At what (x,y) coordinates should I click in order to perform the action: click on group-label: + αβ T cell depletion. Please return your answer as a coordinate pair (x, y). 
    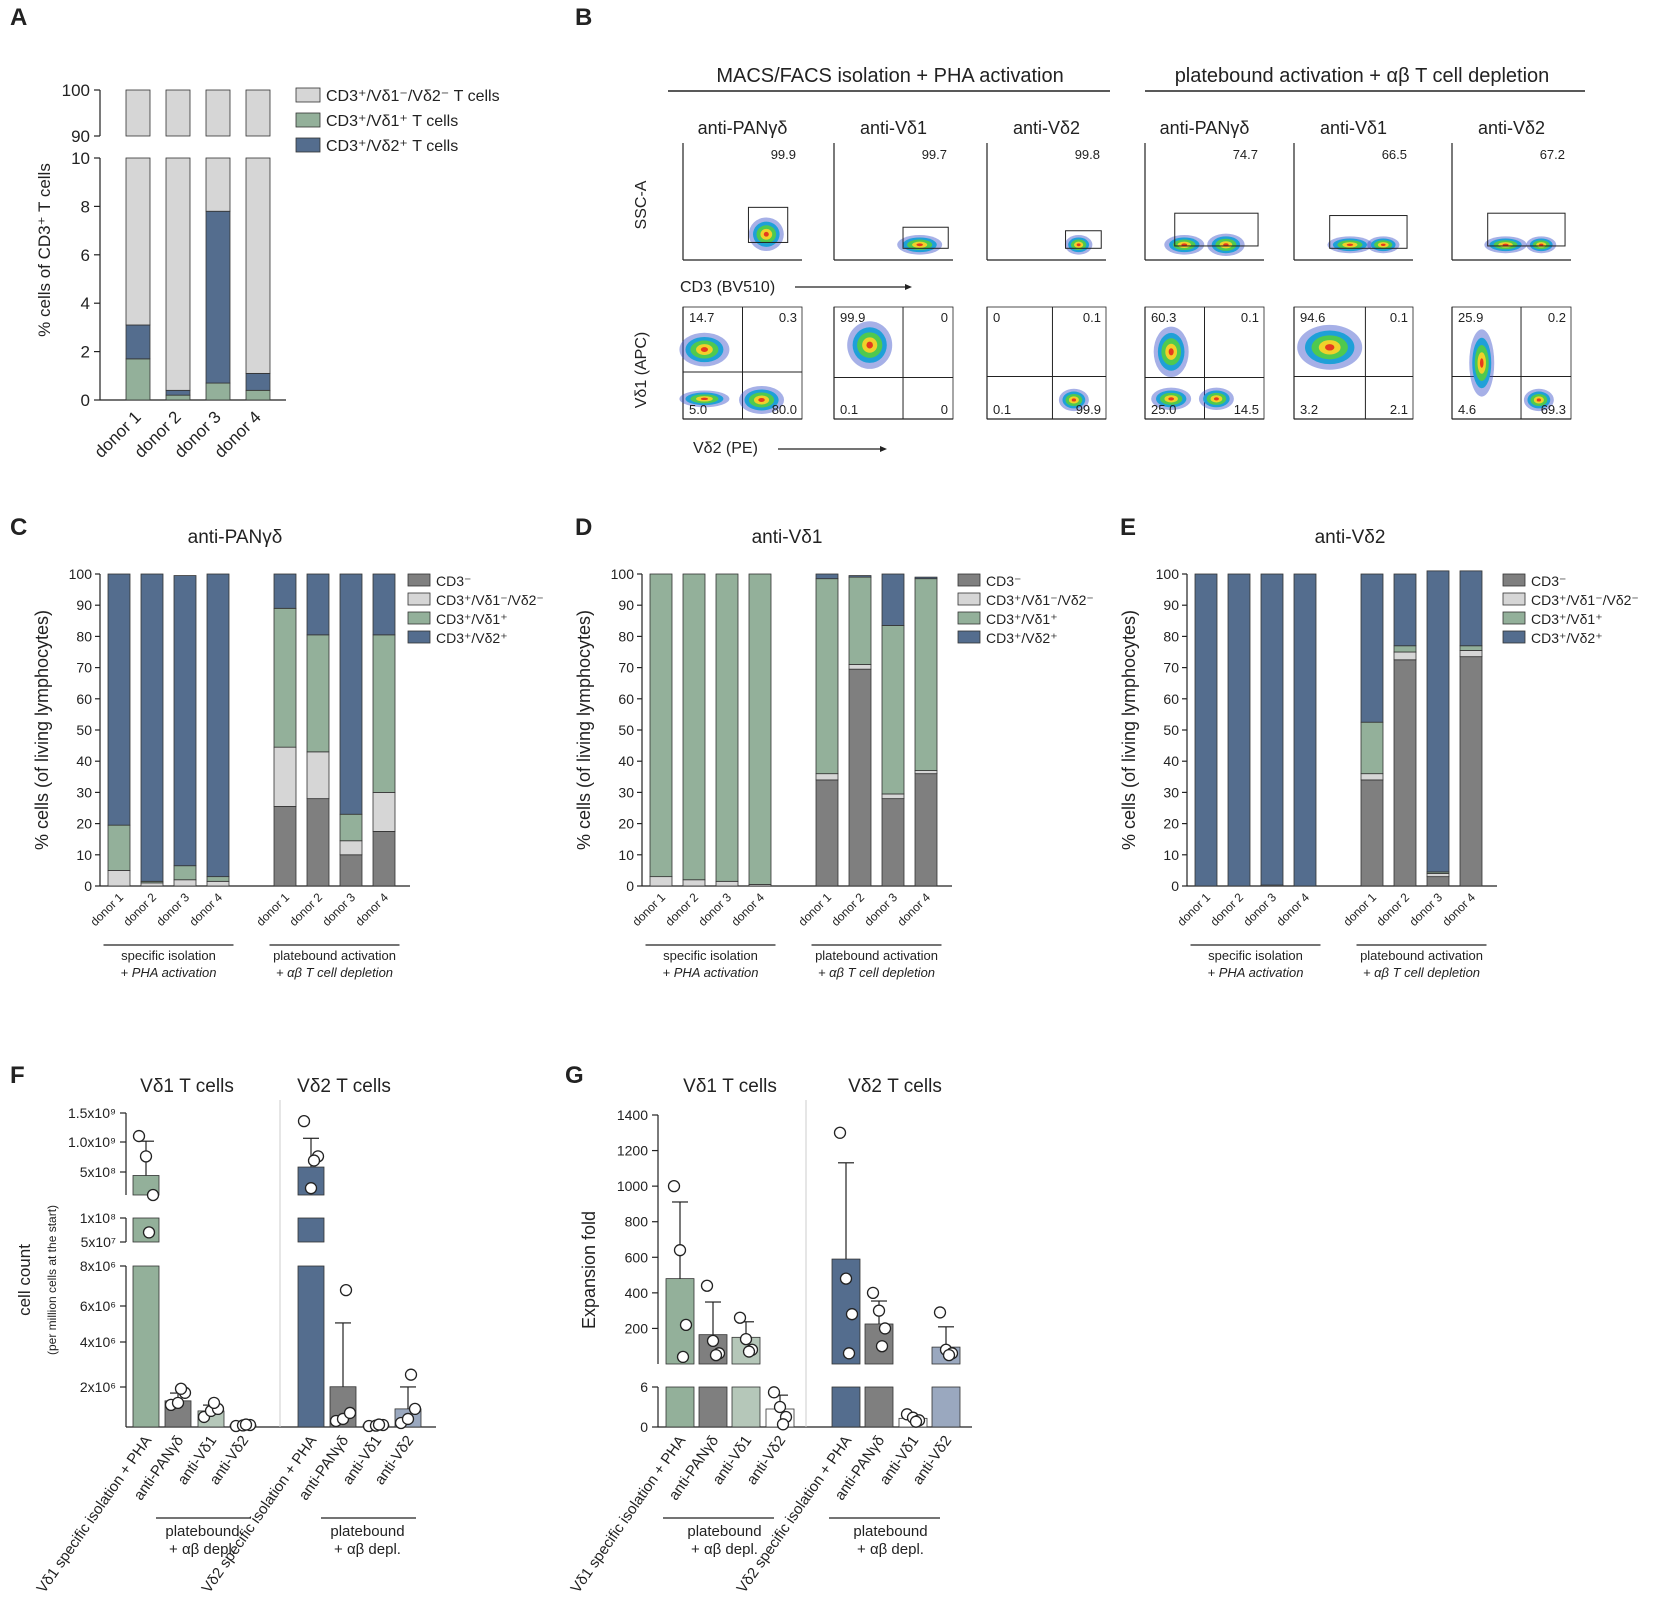
    Looking at the image, I should click on (1421, 972).